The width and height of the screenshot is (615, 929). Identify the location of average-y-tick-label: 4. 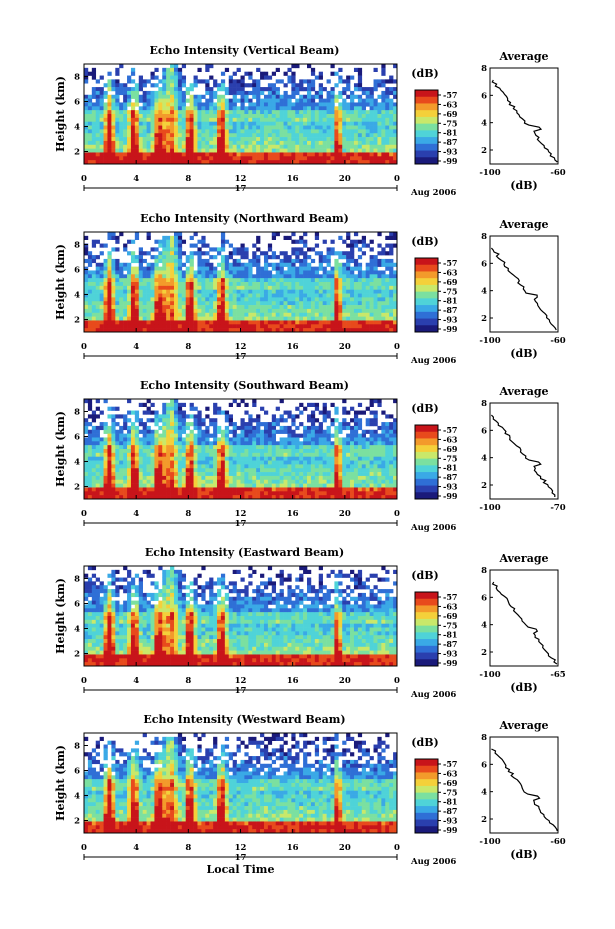
(484, 124).